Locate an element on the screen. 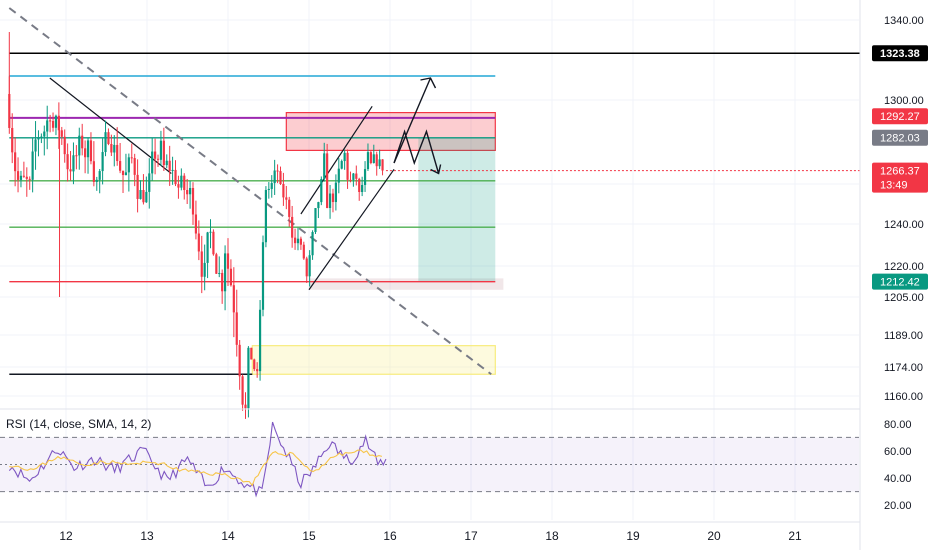  channel-upper-line is located at coordinates (336, 160).